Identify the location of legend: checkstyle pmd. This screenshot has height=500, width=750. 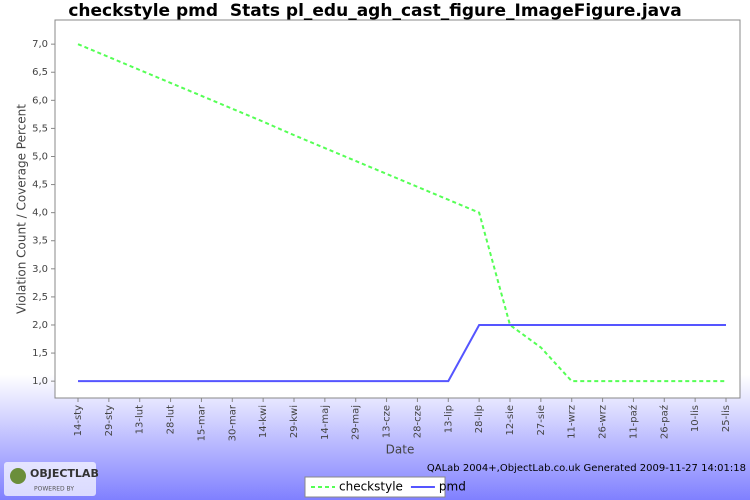
(385, 487).